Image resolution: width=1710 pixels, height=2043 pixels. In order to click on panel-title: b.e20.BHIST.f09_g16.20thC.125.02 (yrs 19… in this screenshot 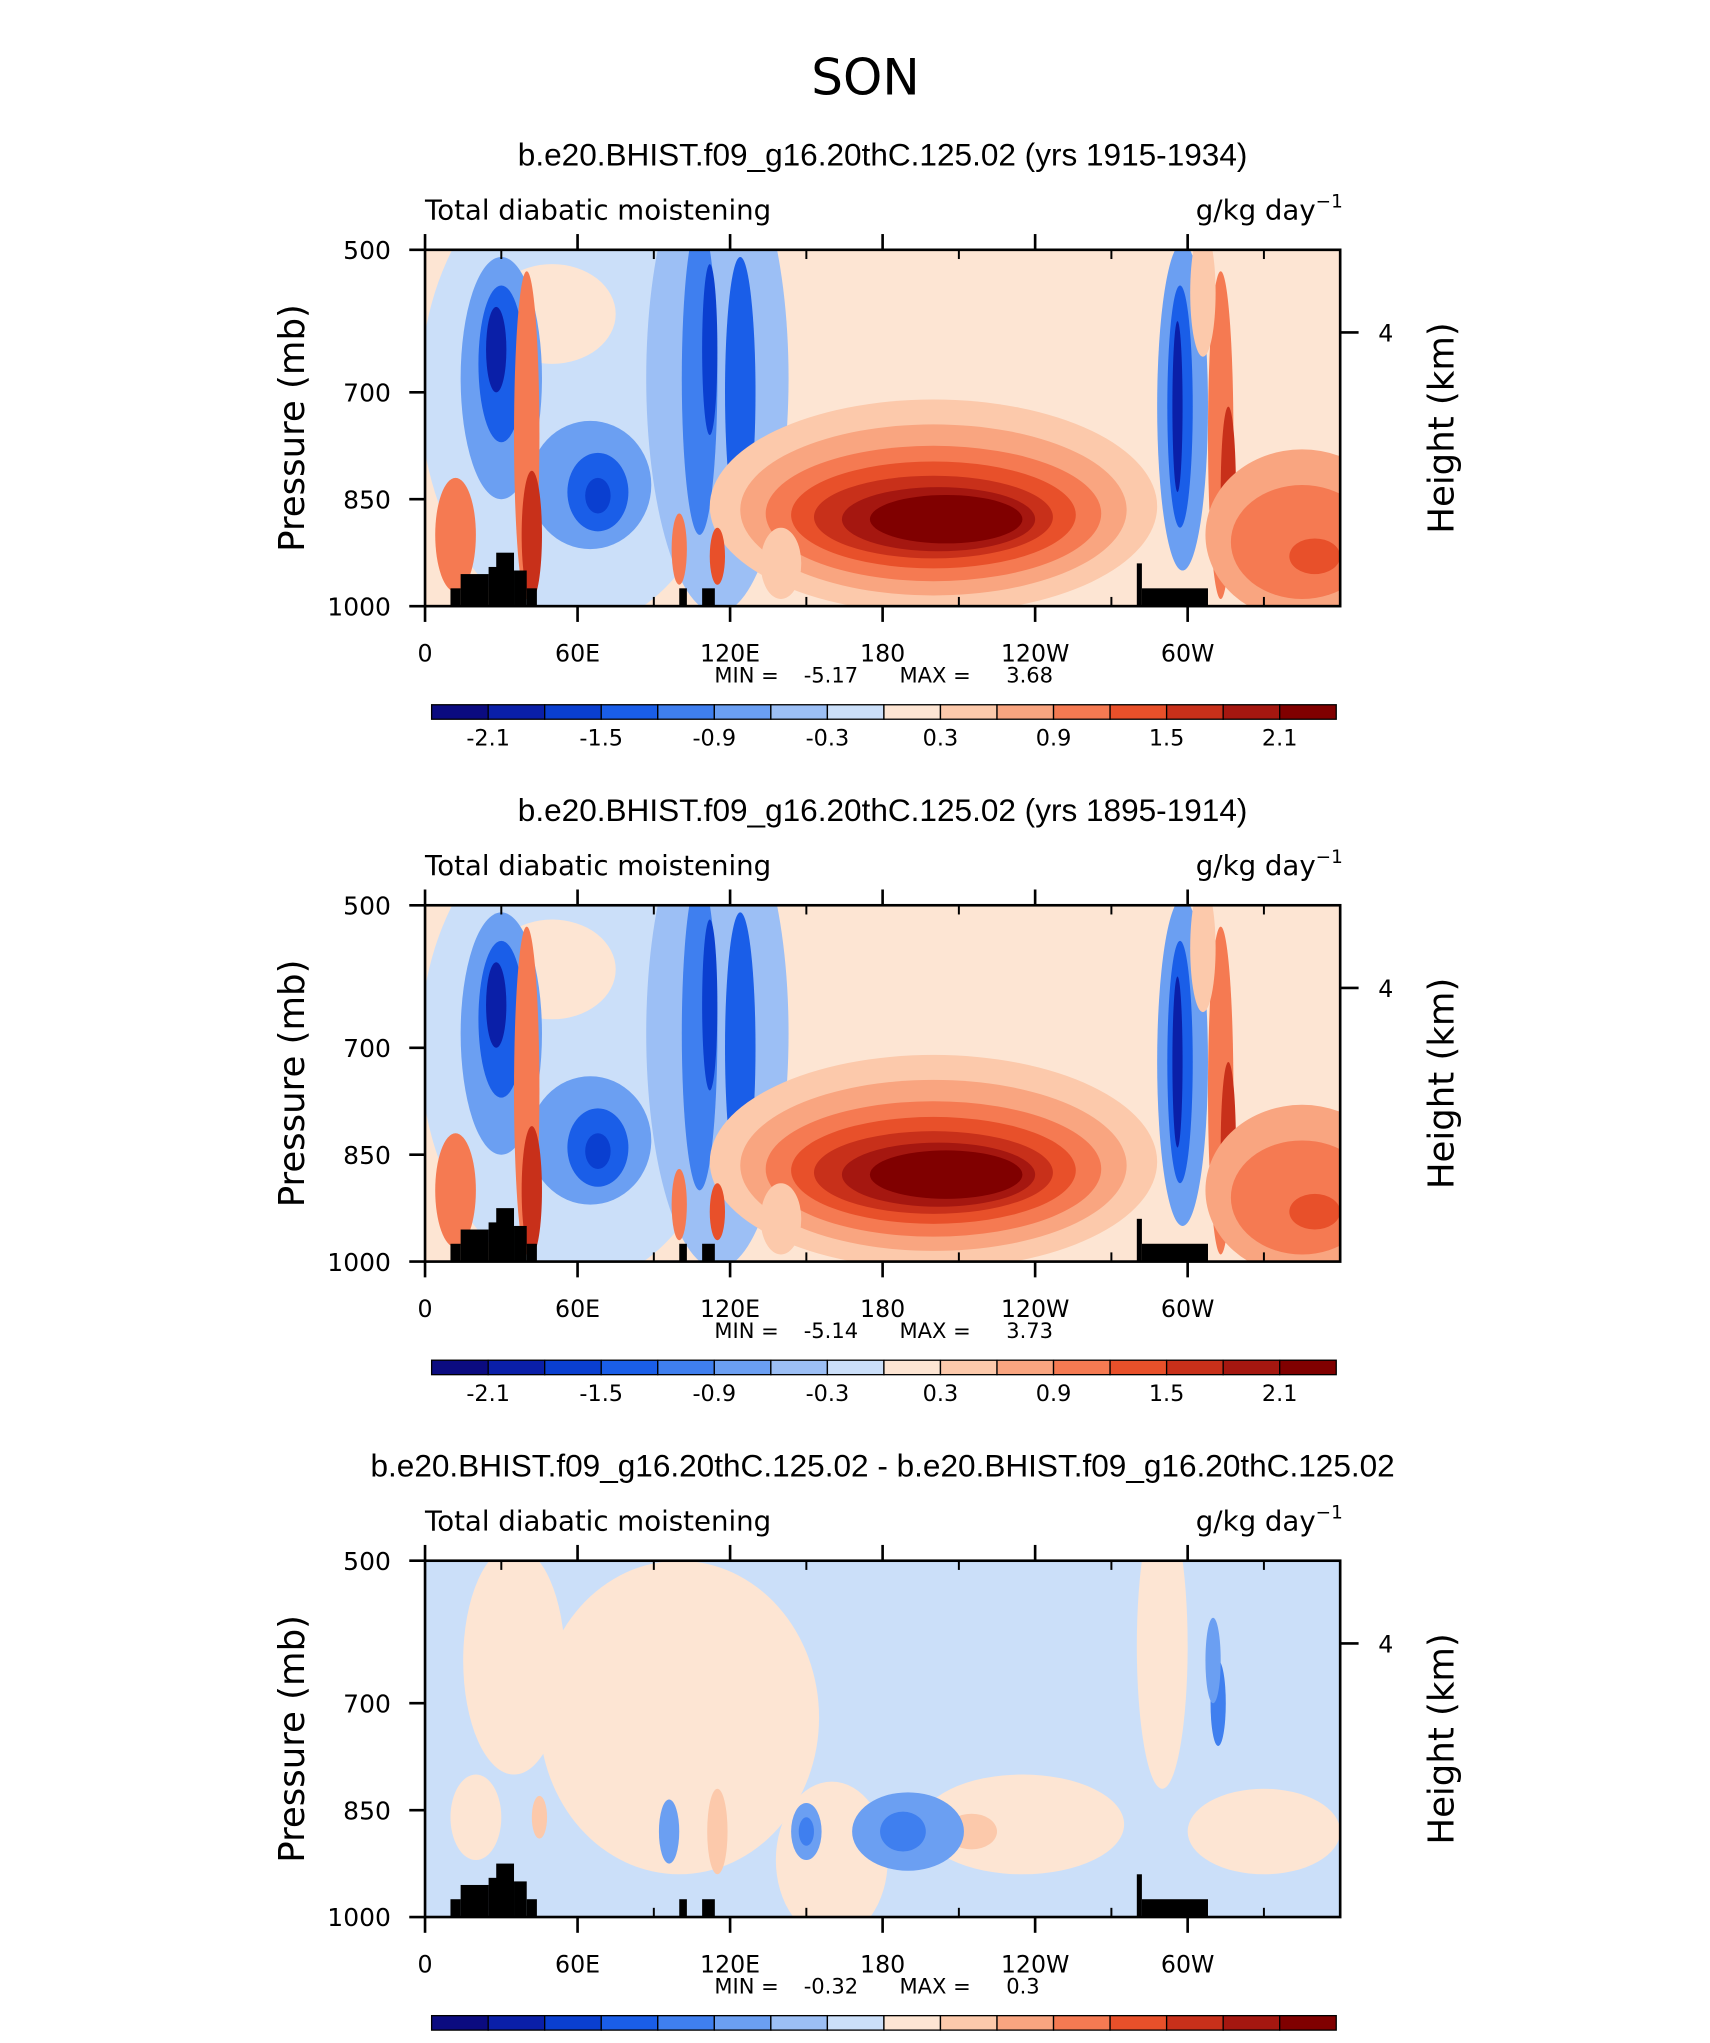, I will do `click(883, 155)`.